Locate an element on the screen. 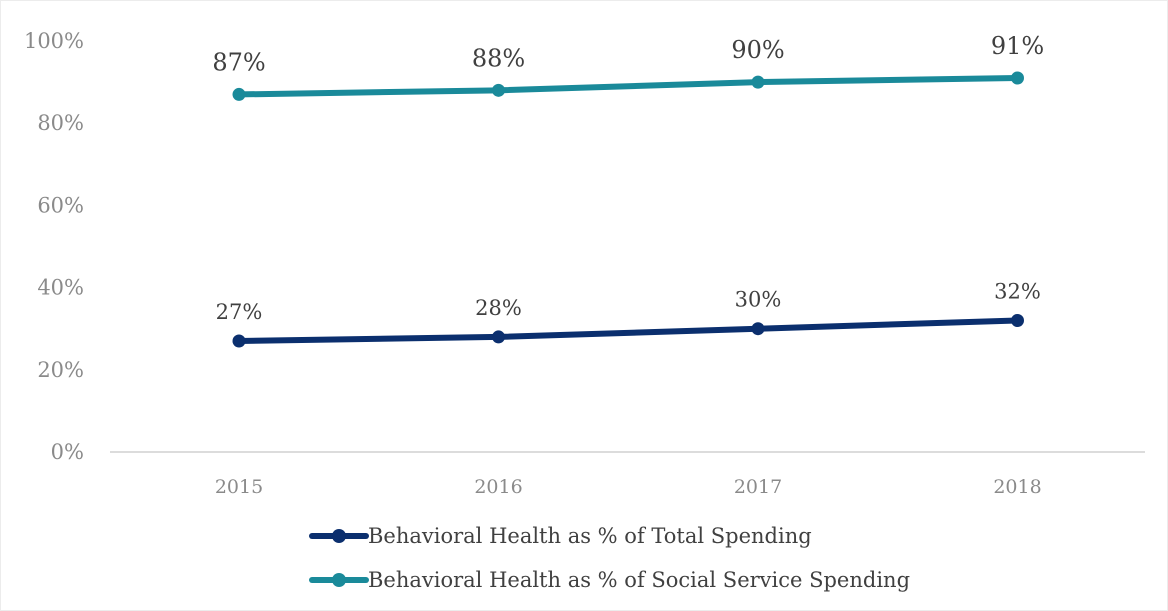 The height and width of the screenshot is (611, 1168). data-label: 87% is located at coordinates (238, 62).